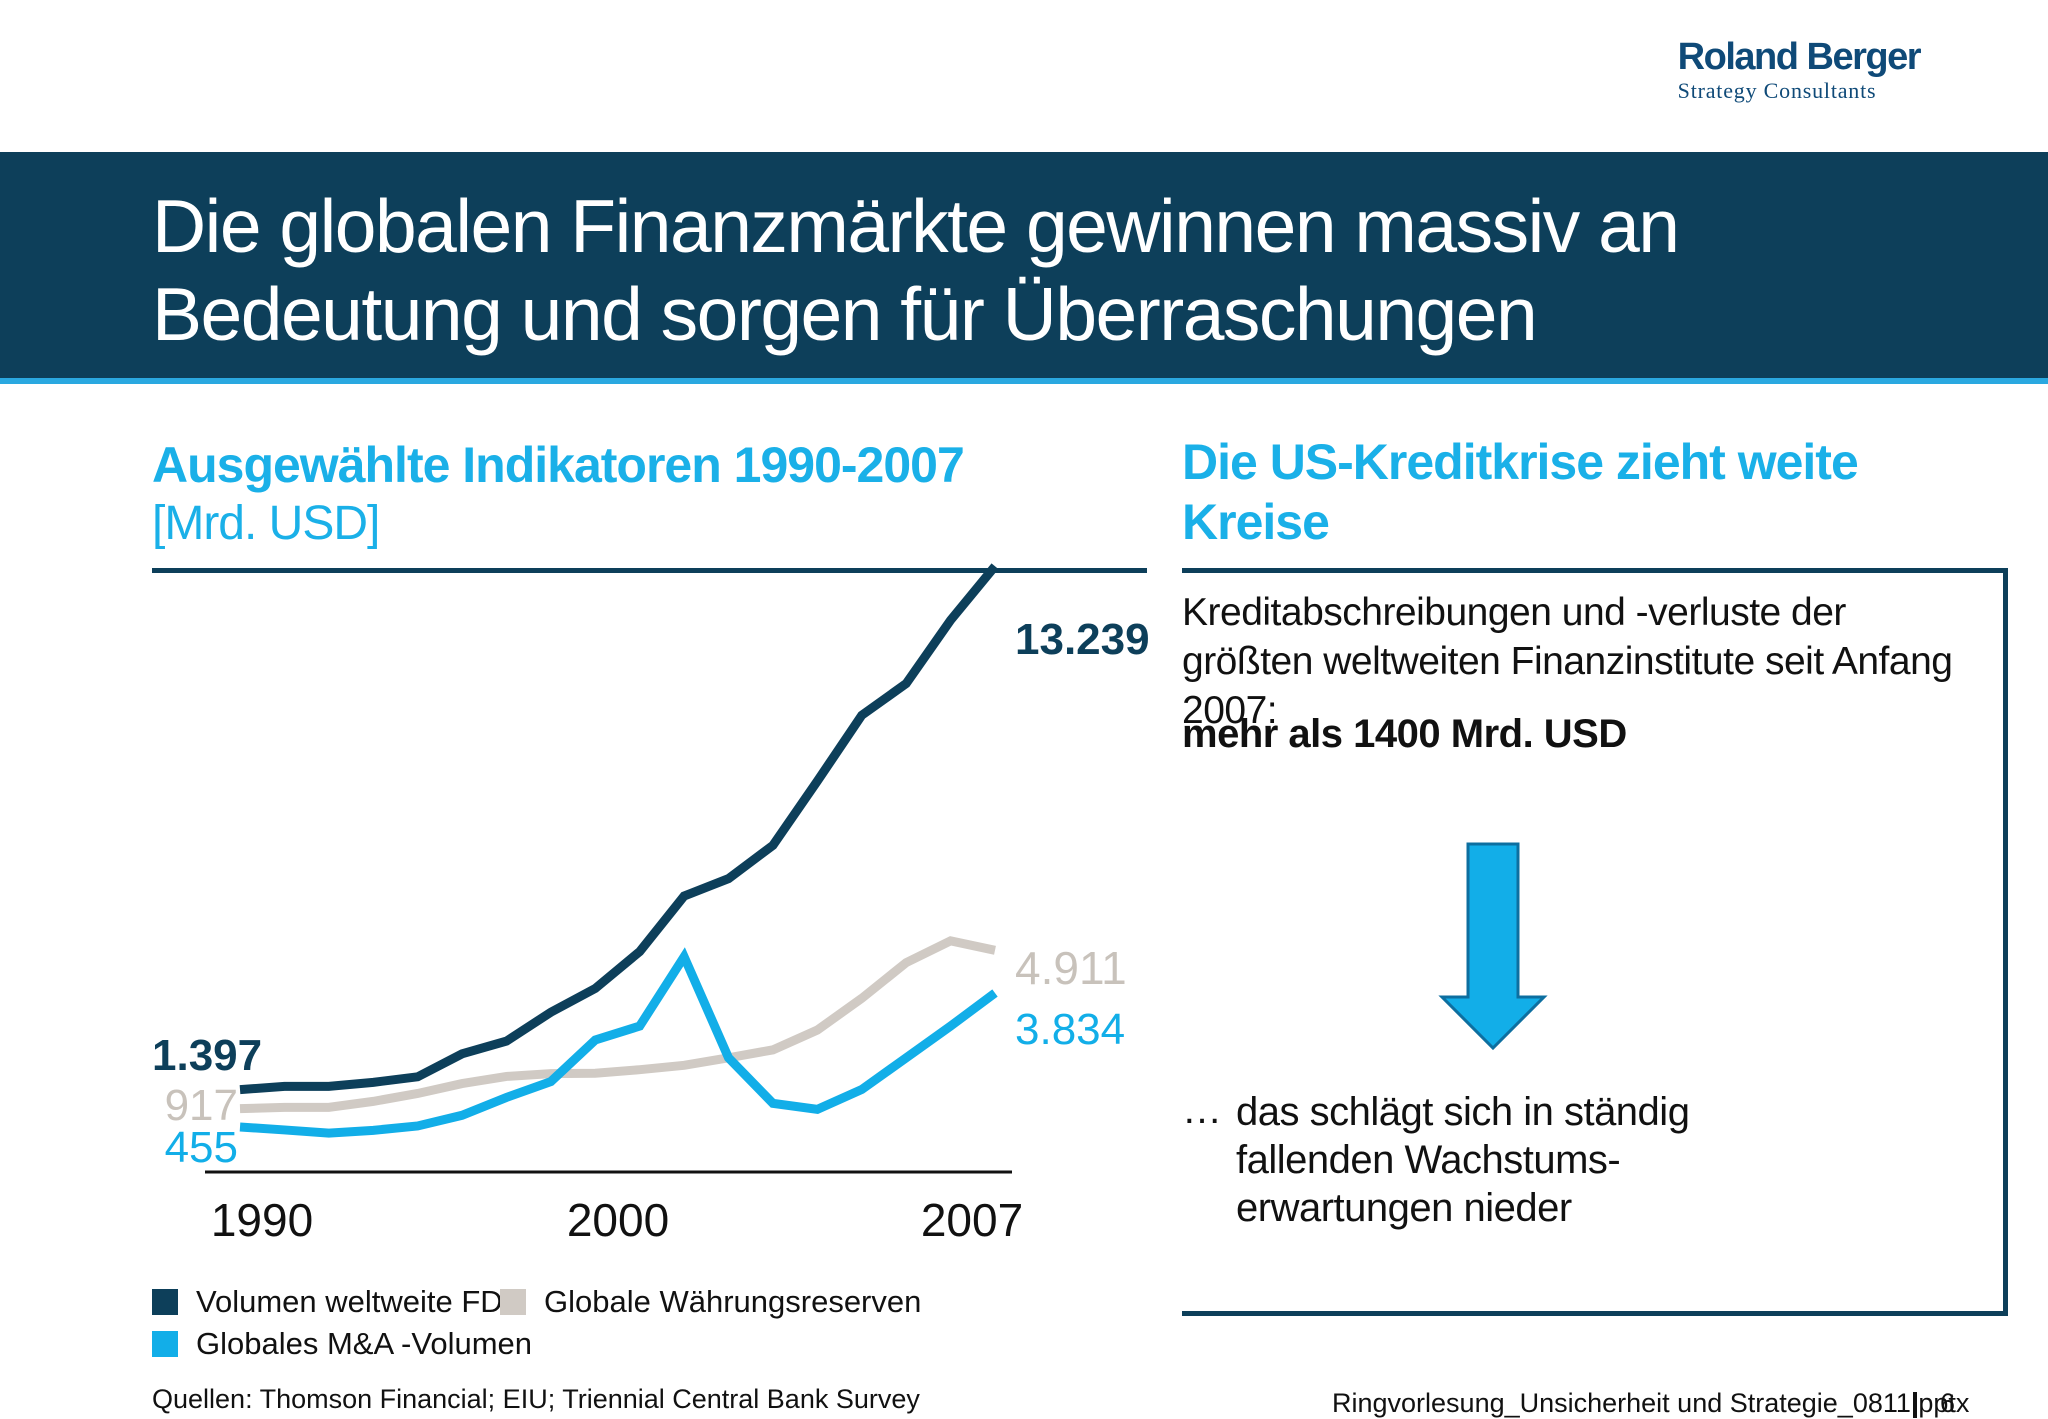  What do you see at coordinates (619, 829) in the screenshot?
I see `series-line-volumen-weltweite-fdi` at bounding box center [619, 829].